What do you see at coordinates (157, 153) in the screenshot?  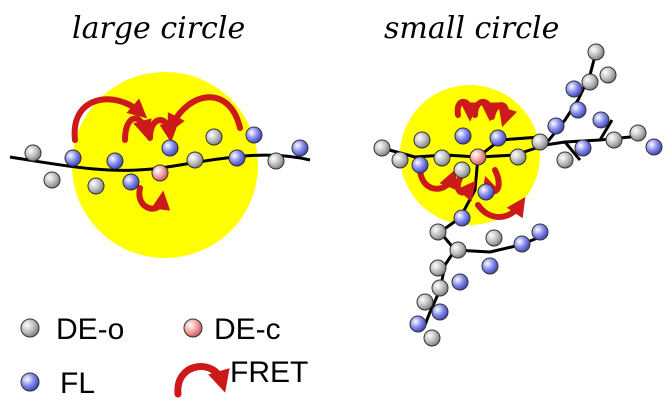 I see `left-fret-arrows` at bounding box center [157, 153].